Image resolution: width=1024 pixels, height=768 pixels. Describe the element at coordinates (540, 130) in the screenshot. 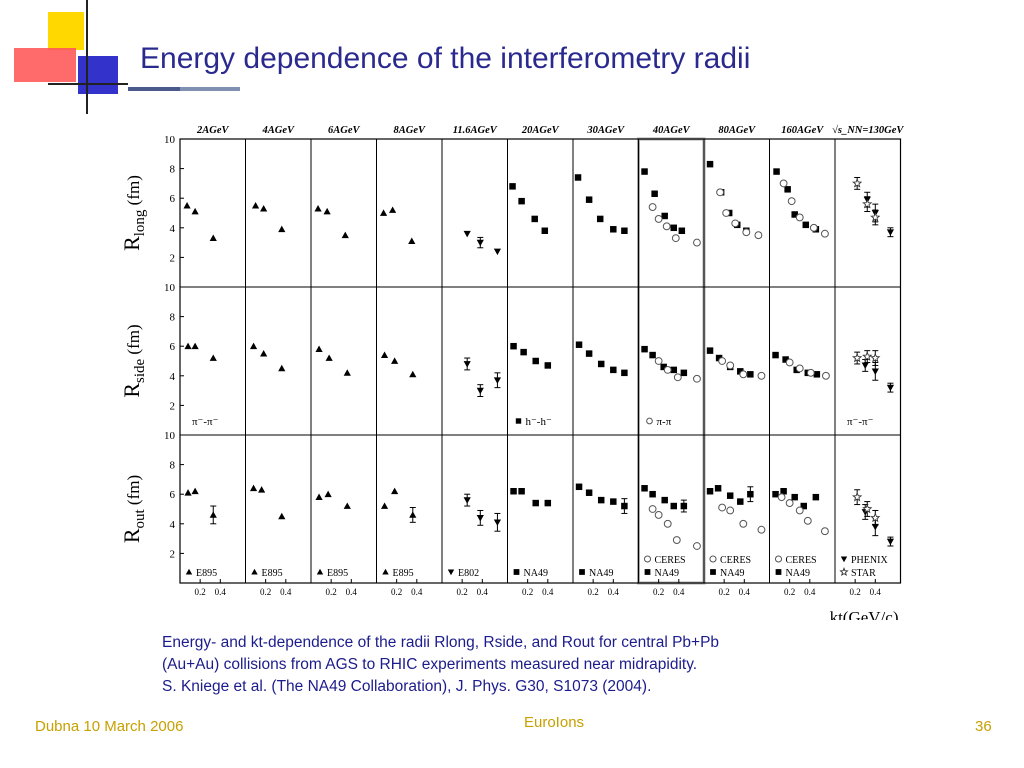

I see `energy-label: 20AGeV` at that location.